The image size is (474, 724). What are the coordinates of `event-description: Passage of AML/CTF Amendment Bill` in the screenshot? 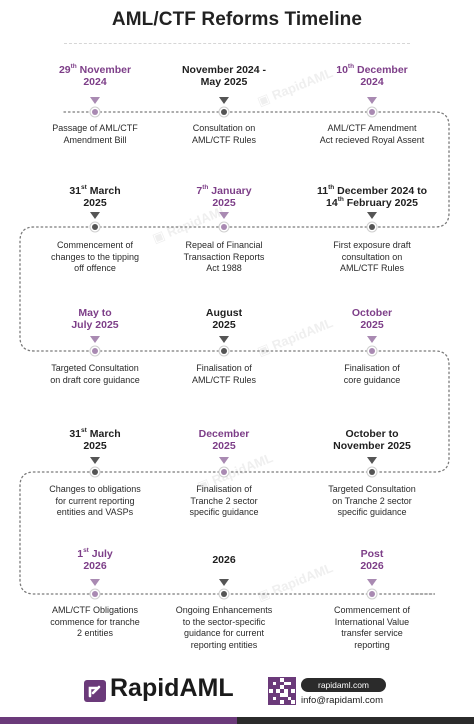 It's located at (95, 134).